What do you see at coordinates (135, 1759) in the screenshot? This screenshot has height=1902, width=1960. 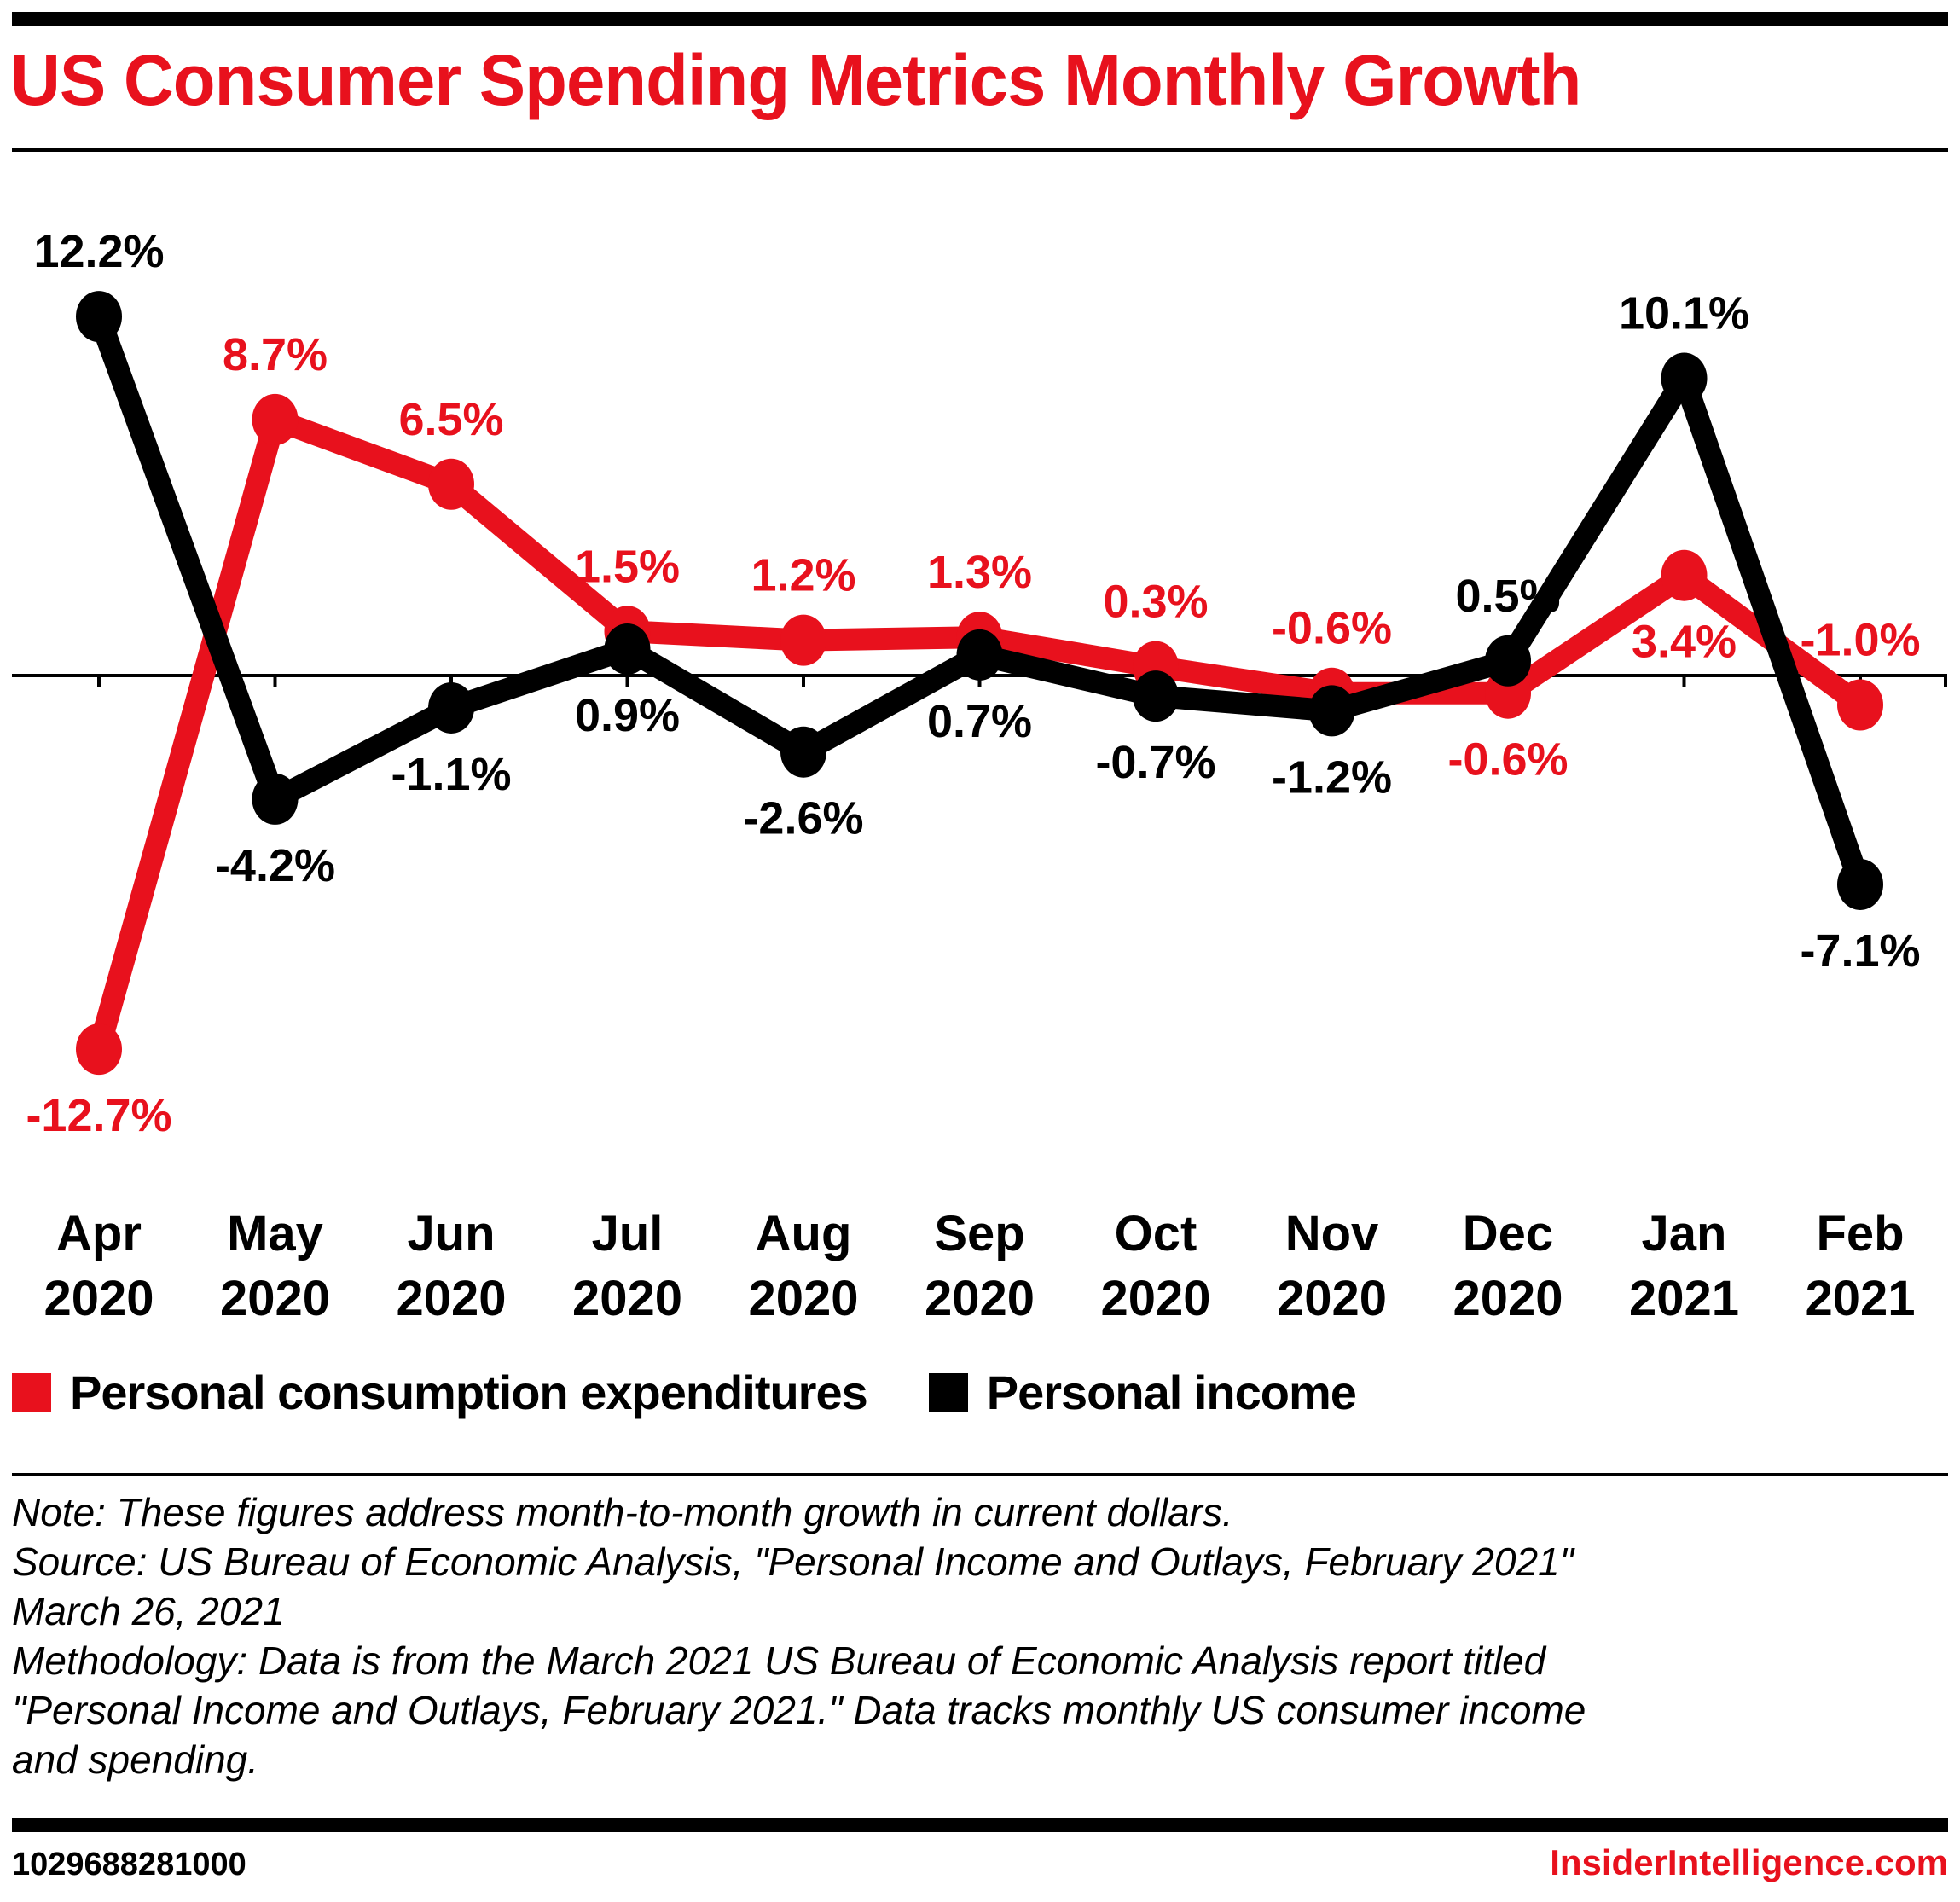 I see `methodology-line: and spending.` at bounding box center [135, 1759].